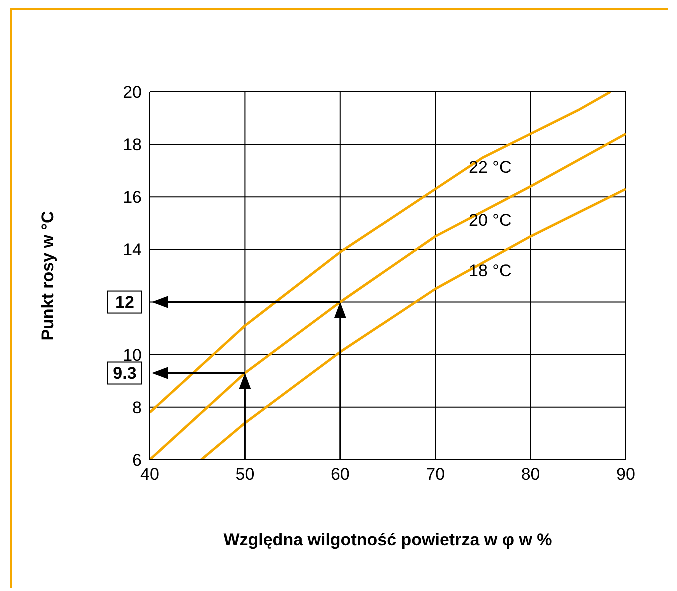 Image resolution: width=677 pixels, height=591 pixels. I want to click on y-tick-label: 20, so click(132, 92).